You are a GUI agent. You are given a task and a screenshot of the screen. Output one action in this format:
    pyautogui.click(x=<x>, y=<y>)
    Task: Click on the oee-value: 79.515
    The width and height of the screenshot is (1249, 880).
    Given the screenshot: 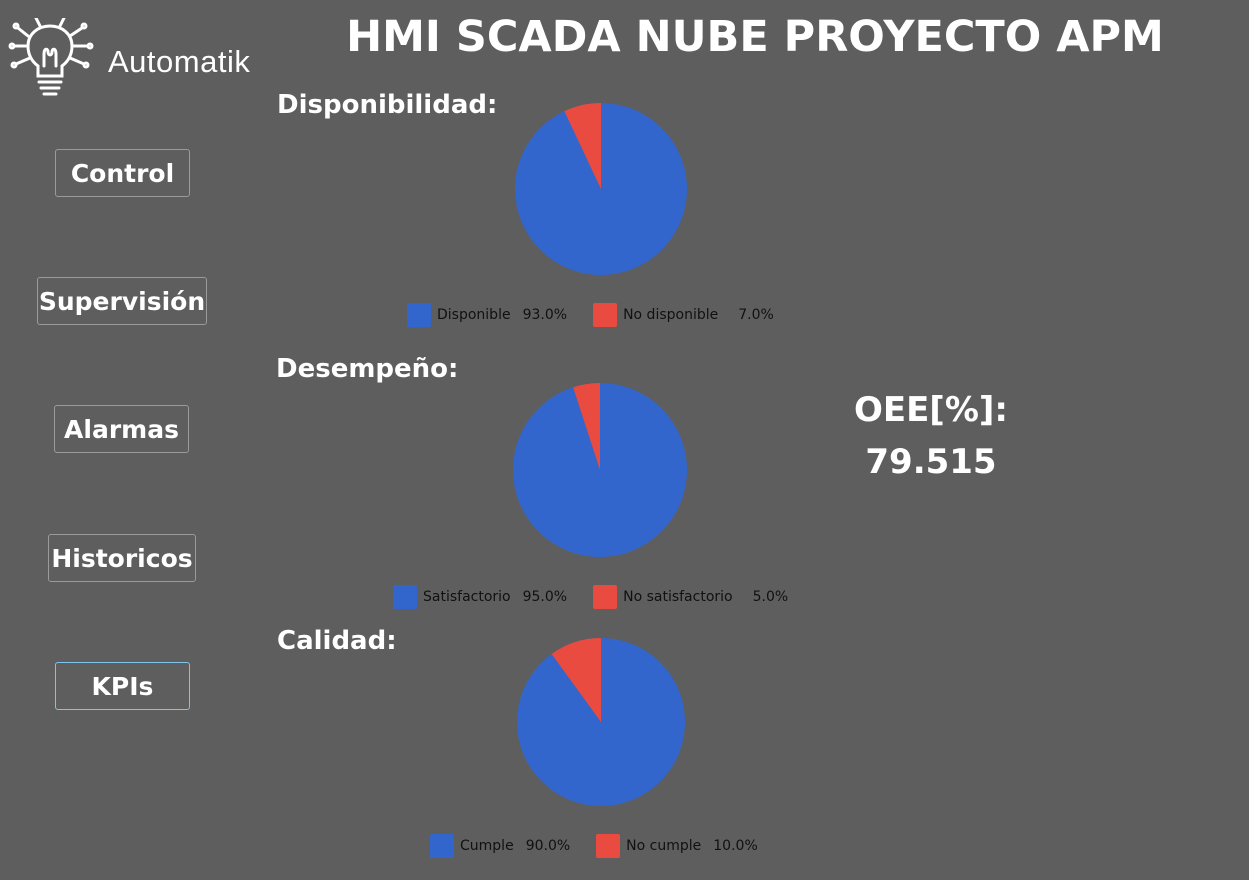 What is the action you would take?
    pyautogui.click(x=931, y=462)
    